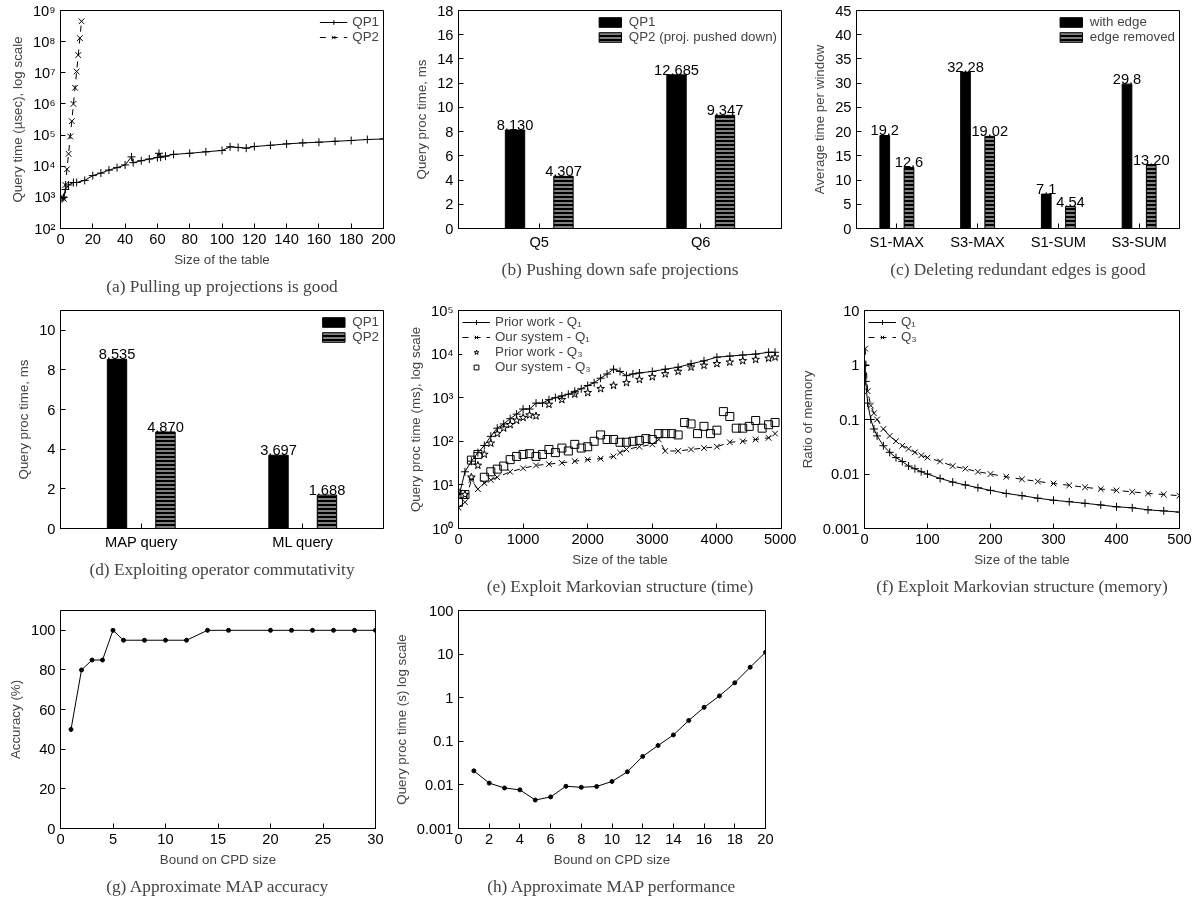 Image resolution: width=1201 pixels, height=919 pixels. Describe the element at coordinates (254, 238) in the screenshot. I see `x-tick-label: 120` at that location.